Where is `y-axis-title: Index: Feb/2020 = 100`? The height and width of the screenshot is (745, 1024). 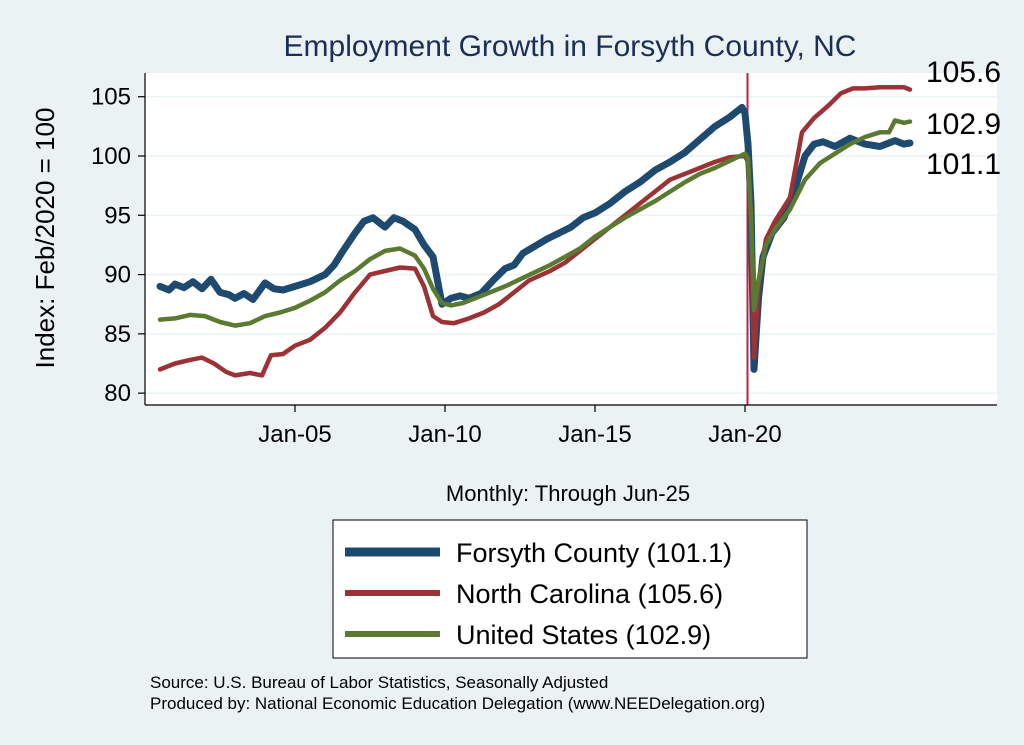
y-axis-title: Index: Feb/2020 = 100 is located at coordinates (45, 238).